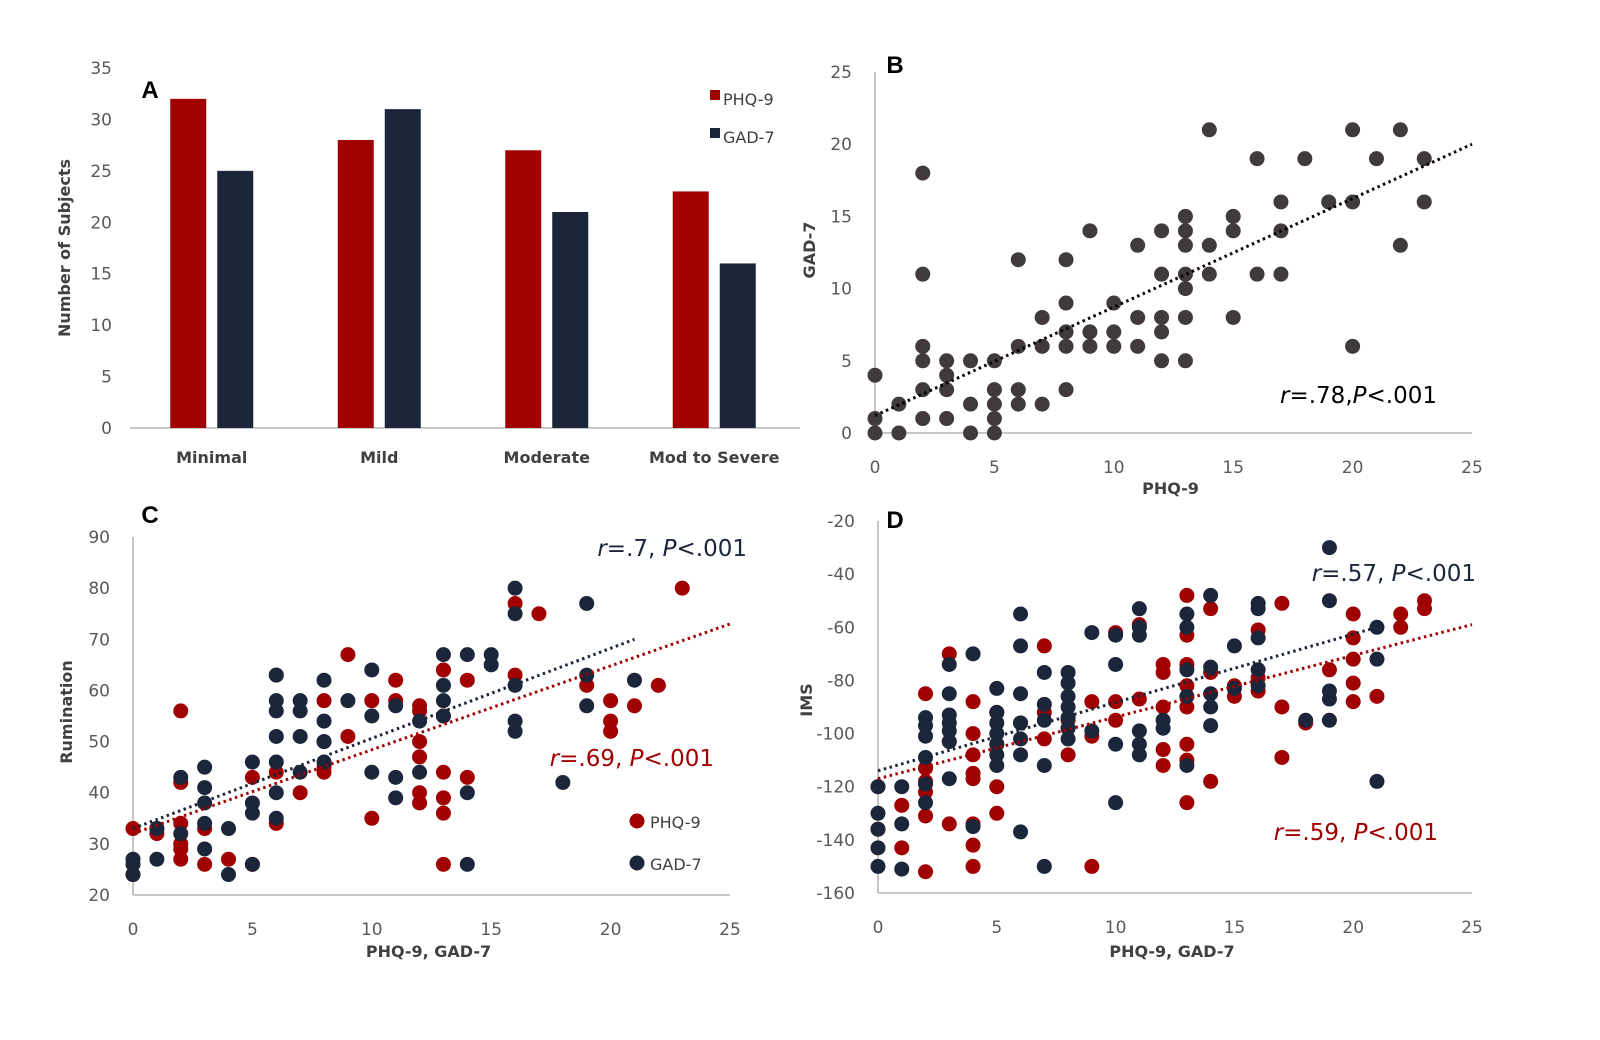 This screenshot has width=1600, height=1040. What do you see at coordinates (637, 863) in the screenshot?
I see `legend-marker` at bounding box center [637, 863].